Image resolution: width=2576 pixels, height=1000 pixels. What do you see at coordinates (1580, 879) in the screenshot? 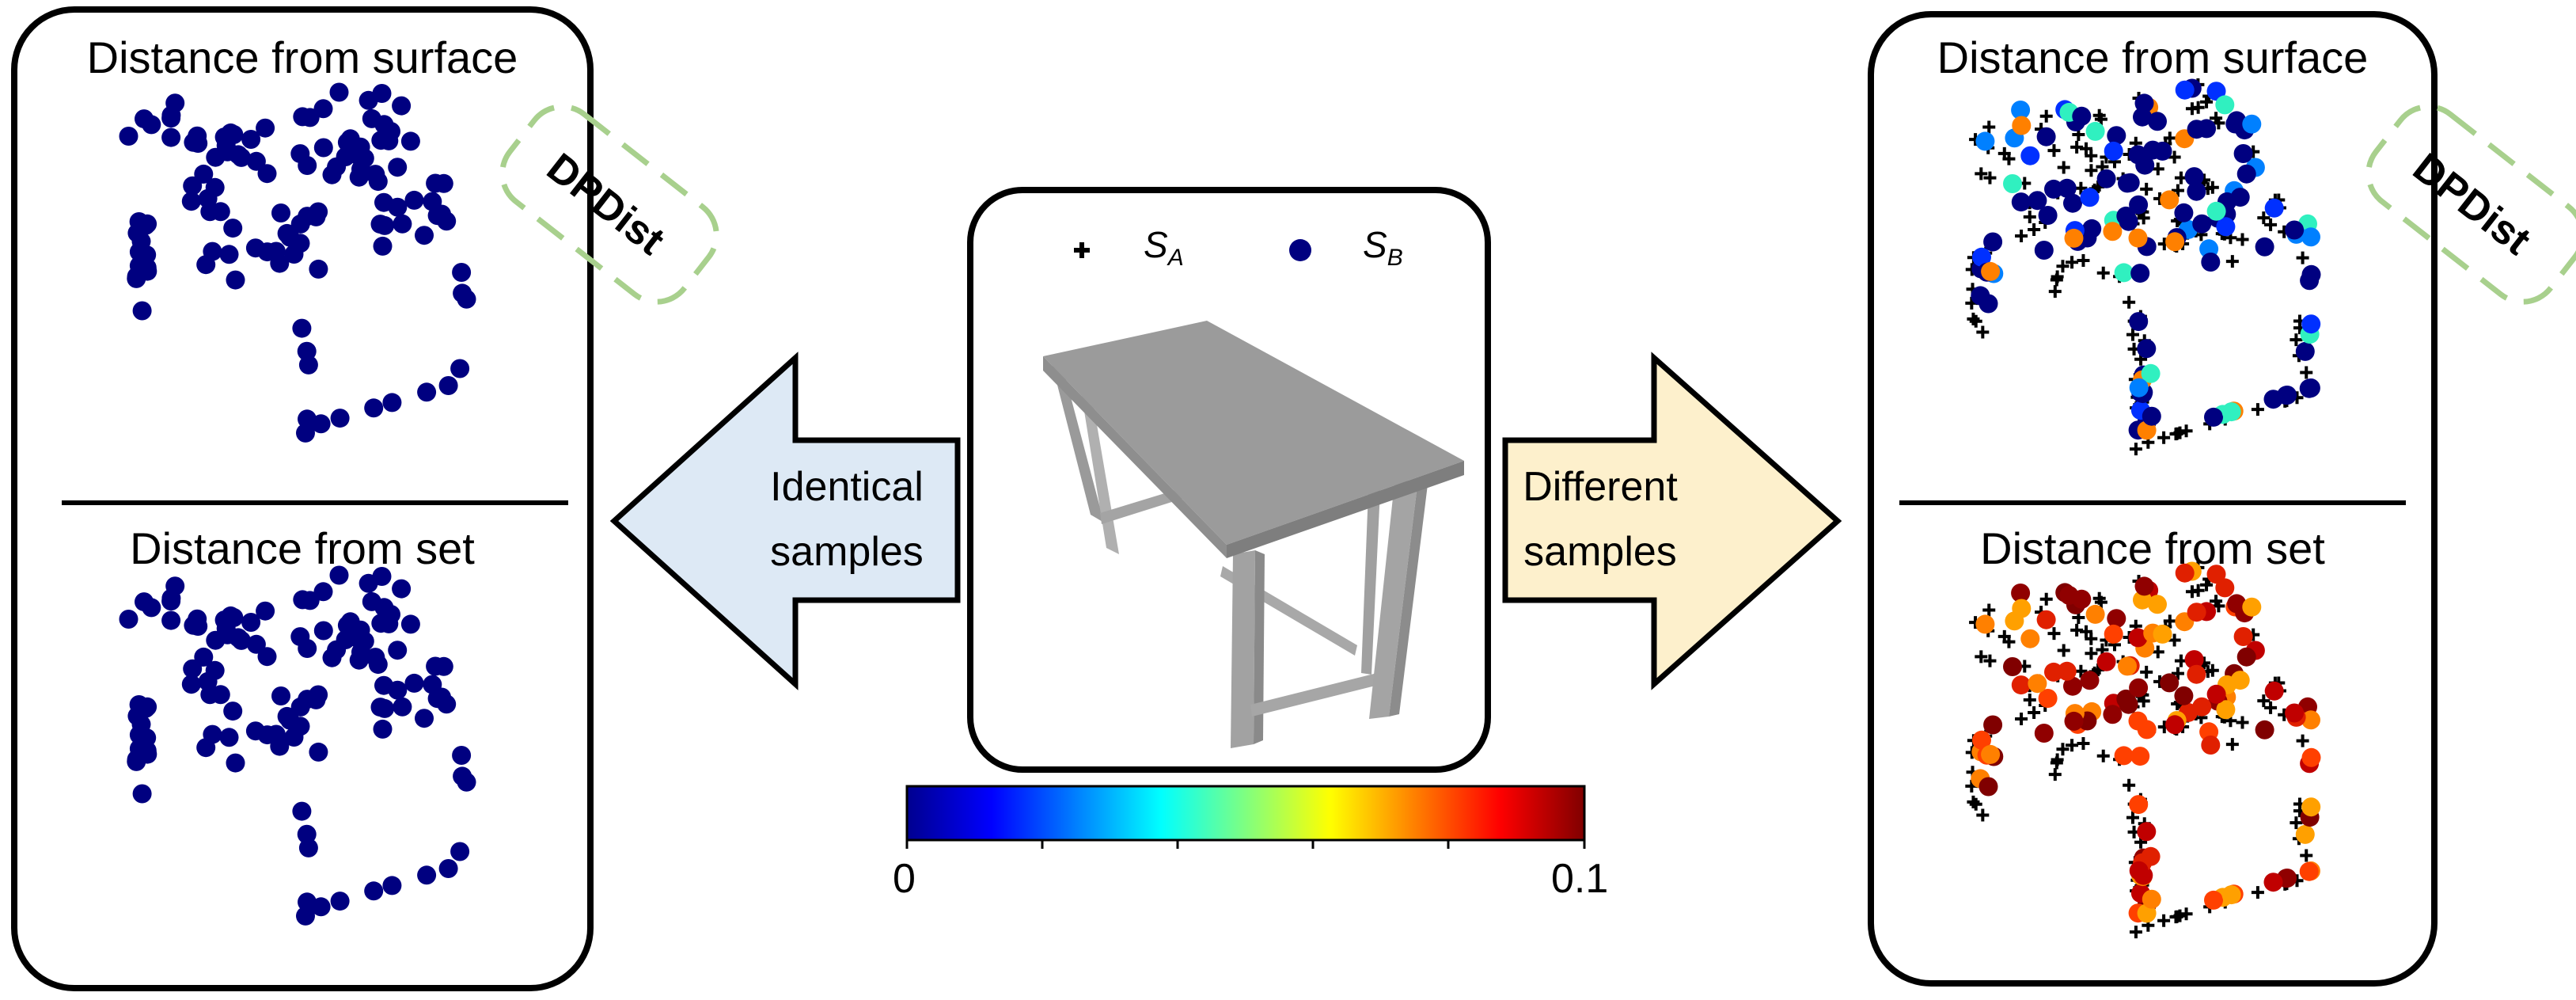
I see `colorbar-max-label: 0.1` at bounding box center [1580, 879].